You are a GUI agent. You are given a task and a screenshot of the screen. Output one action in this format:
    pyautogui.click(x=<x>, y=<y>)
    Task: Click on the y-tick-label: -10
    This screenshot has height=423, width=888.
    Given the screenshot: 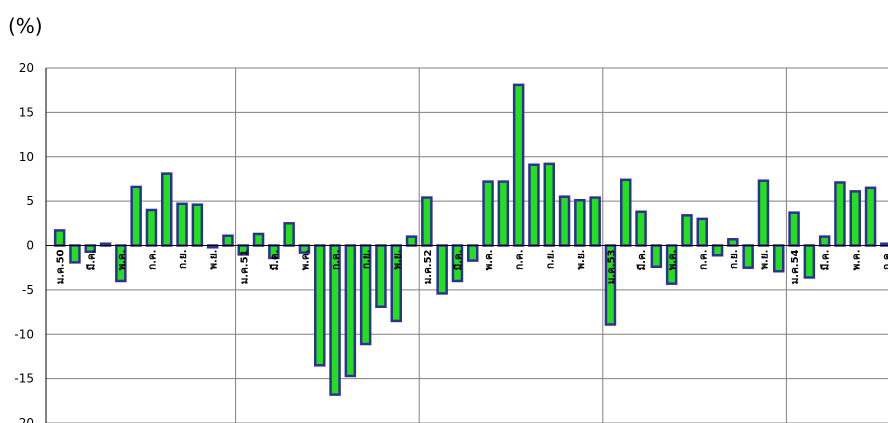 What is the action you would take?
    pyautogui.click(x=24, y=334)
    